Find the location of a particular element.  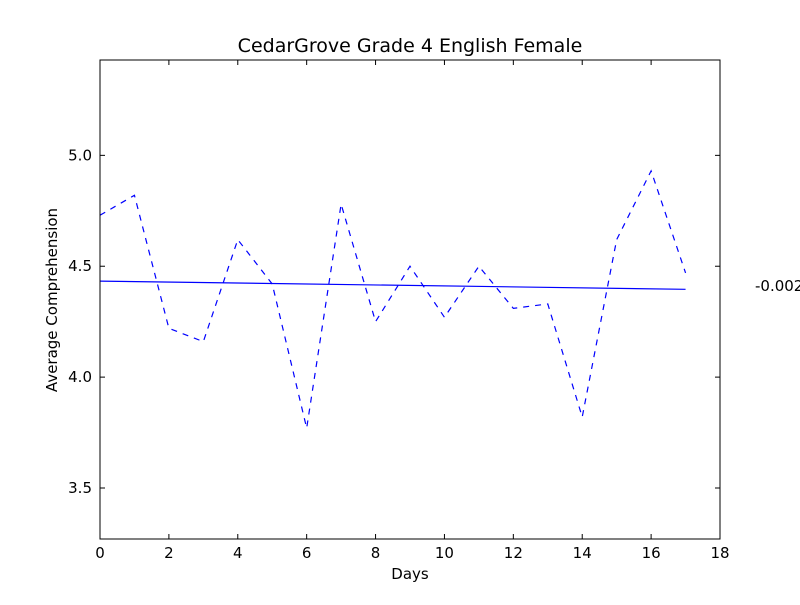

x-tick-label: 0 is located at coordinates (100, 553).